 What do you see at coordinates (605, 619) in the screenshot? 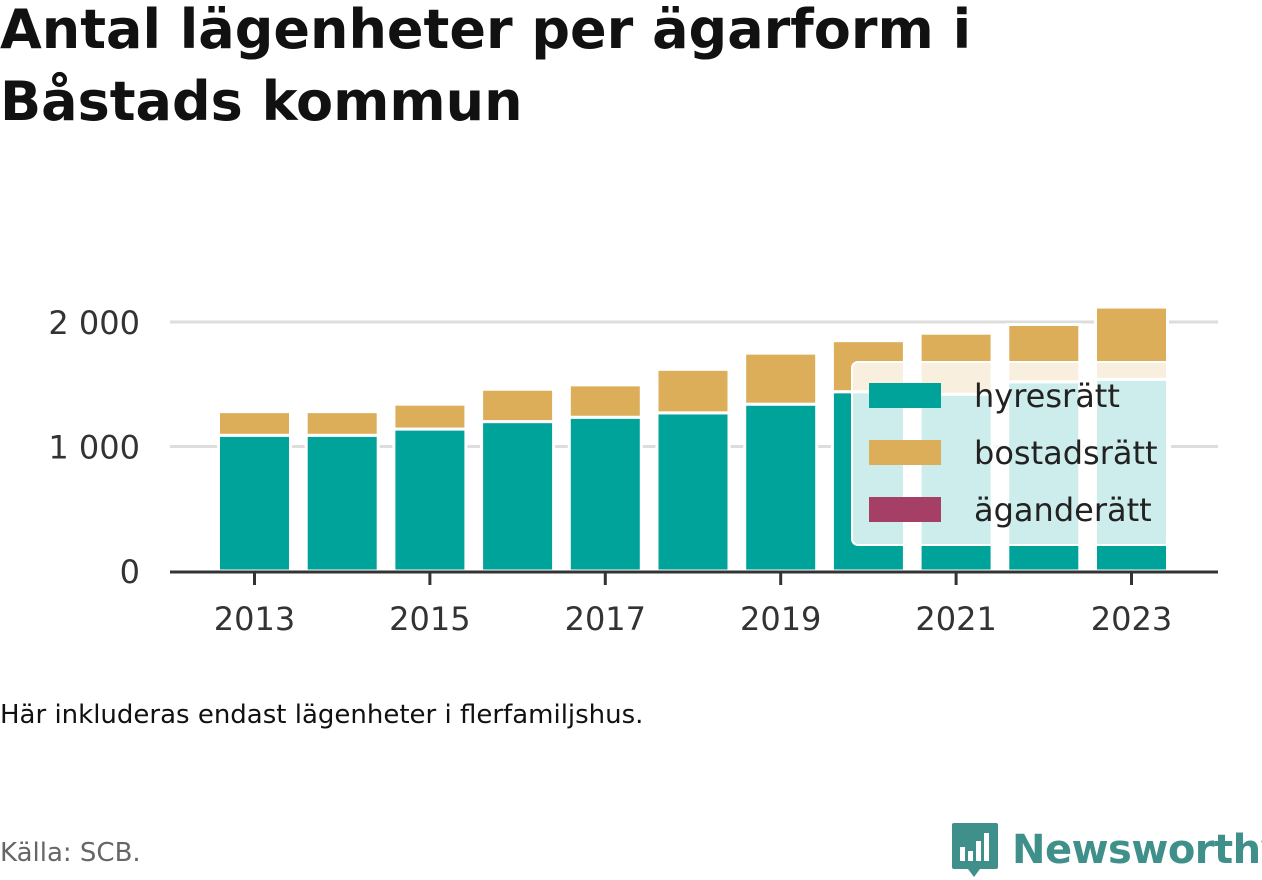
I see `x-tick-label: 2017` at bounding box center [605, 619].